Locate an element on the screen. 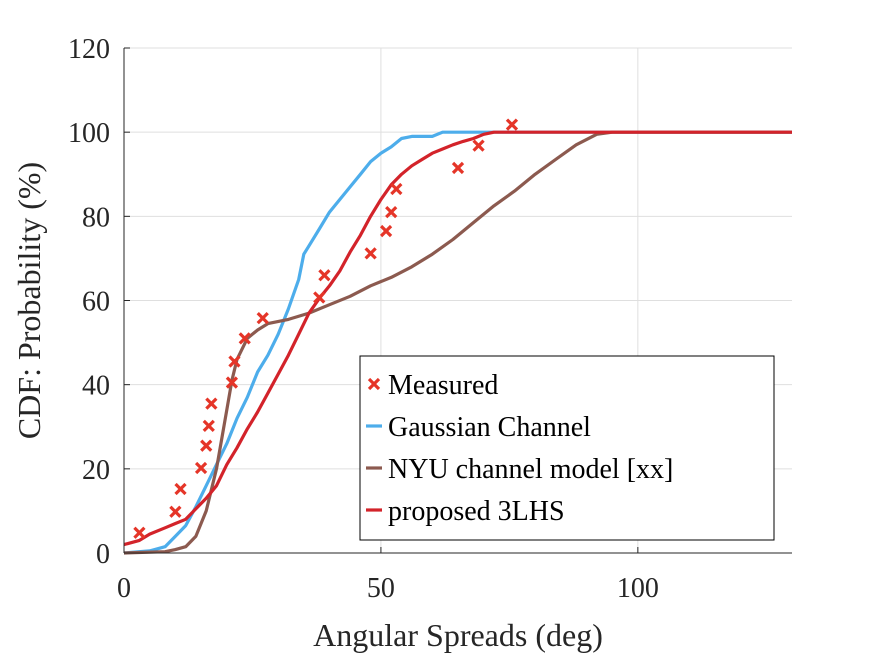  y-tick-label: 60 is located at coordinates (96, 302).